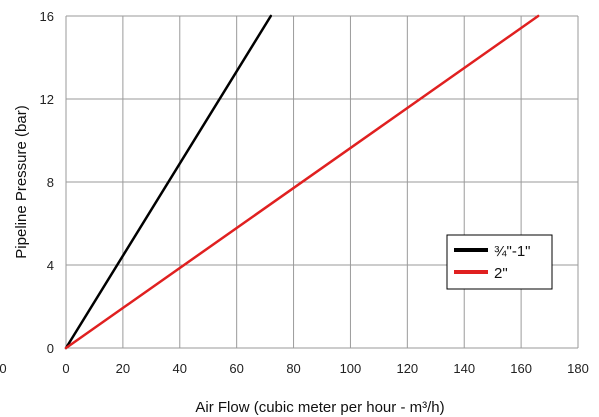  I want to click on x-tick-label-6: 120, so click(407, 368).